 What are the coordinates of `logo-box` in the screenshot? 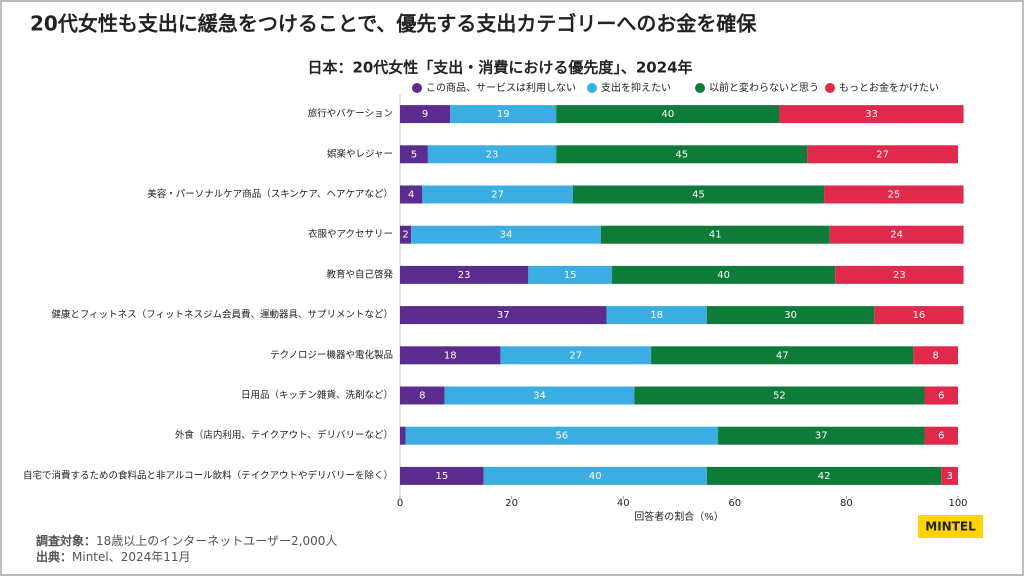 It's located at (950, 526).